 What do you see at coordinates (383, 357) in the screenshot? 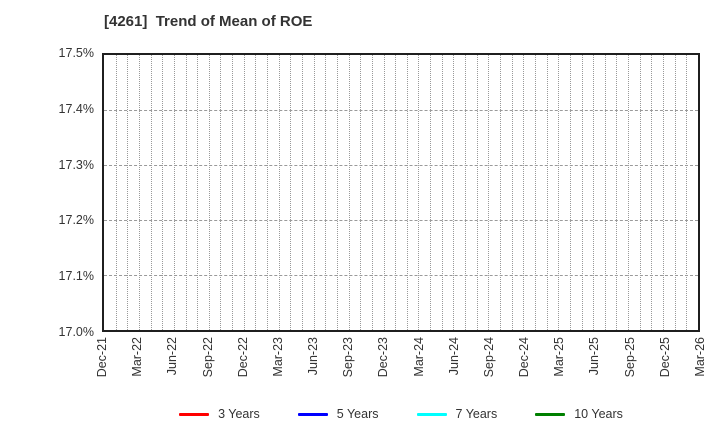
I see `x-tick-label: Dec-23` at bounding box center [383, 357].